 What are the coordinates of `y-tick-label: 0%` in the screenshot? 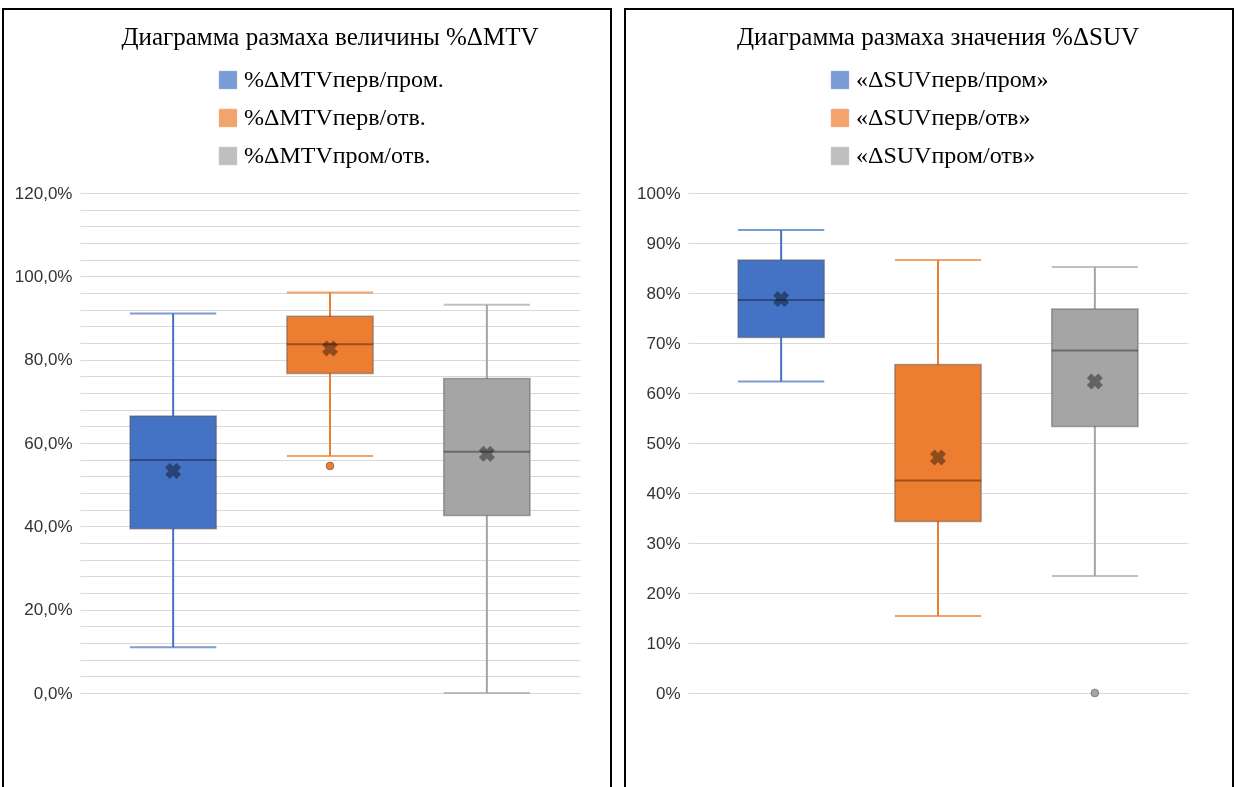 It's located at (668, 693).